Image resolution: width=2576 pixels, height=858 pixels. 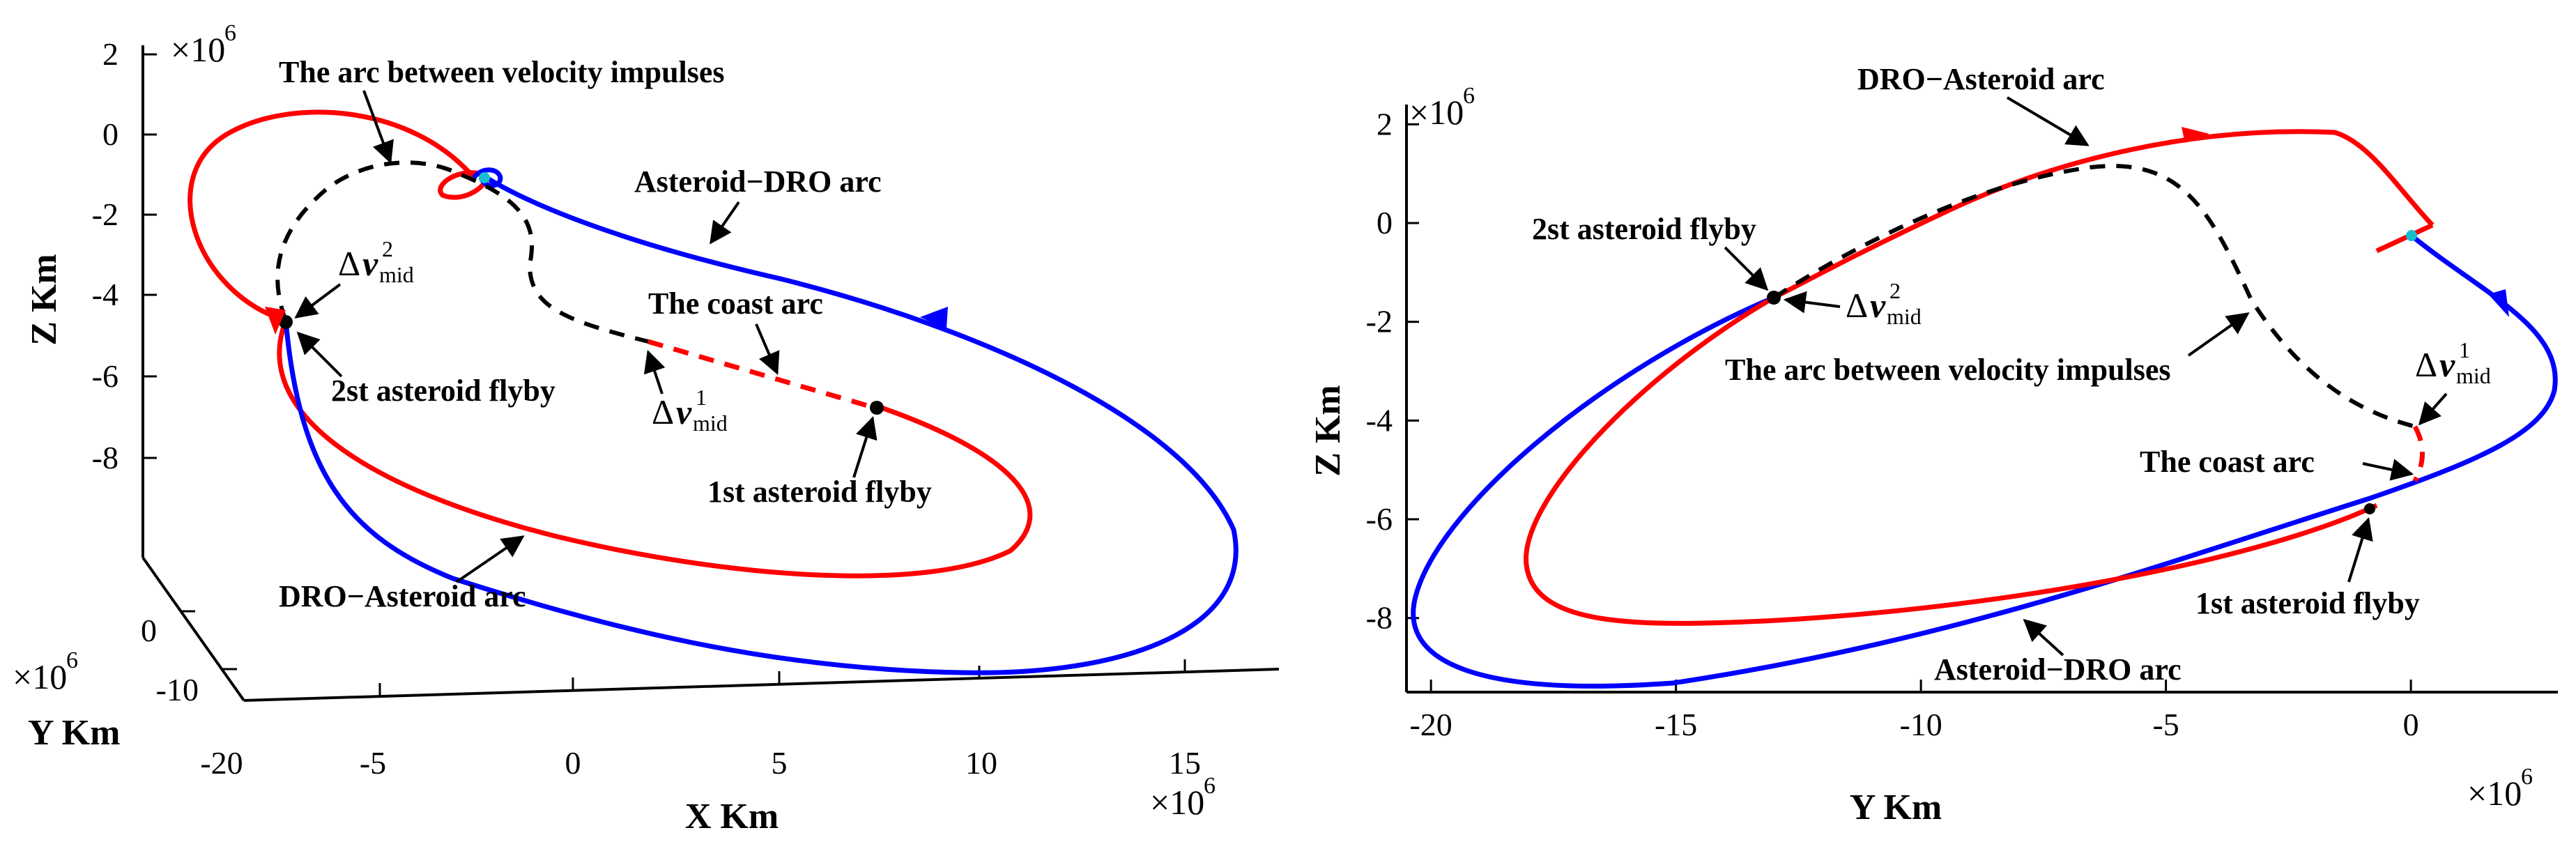 What do you see at coordinates (1431, 724) in the screenshot?
I see `right-y-tick-label: -20` at bounding box center [1431, 724].